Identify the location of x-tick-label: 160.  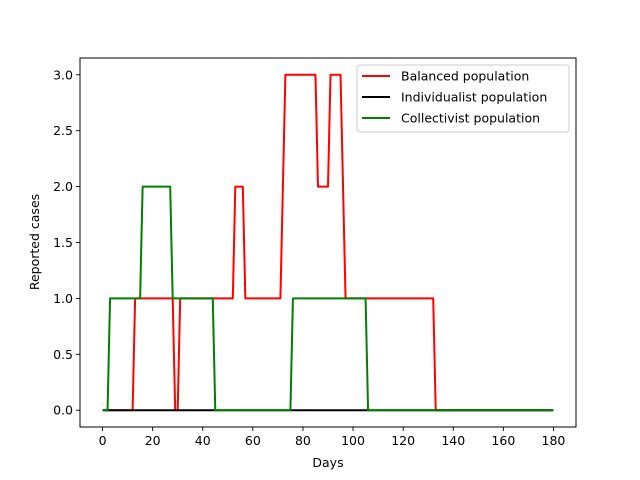
(503, 440).